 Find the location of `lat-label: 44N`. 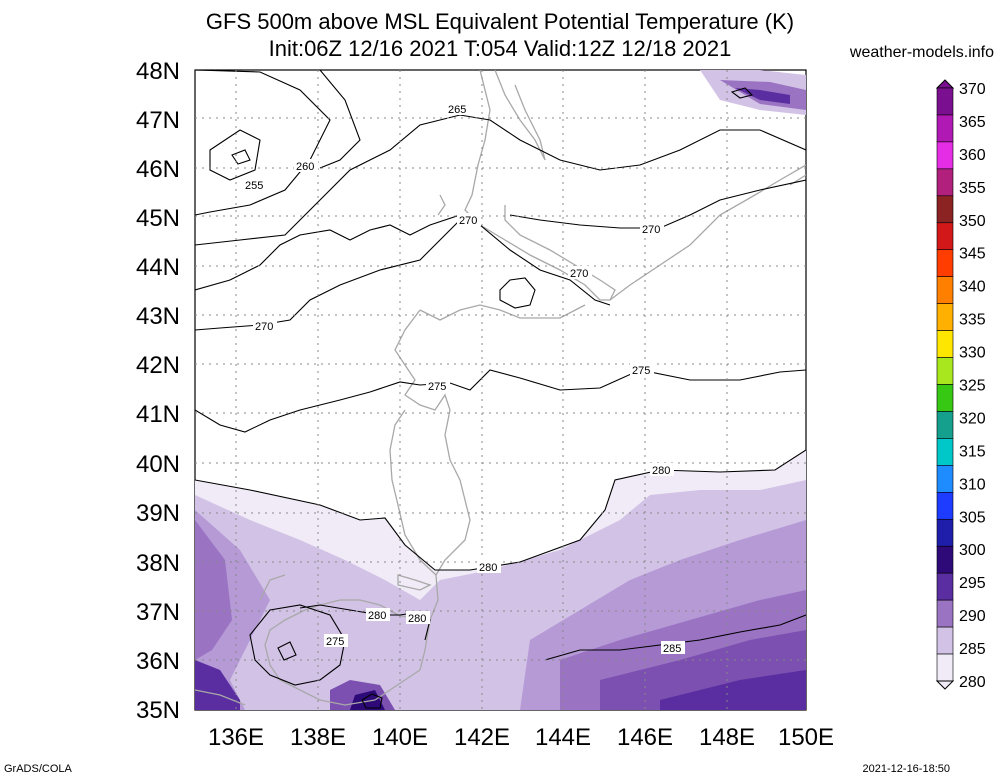

lat-label: 44N is located at coordinates (158, 267).